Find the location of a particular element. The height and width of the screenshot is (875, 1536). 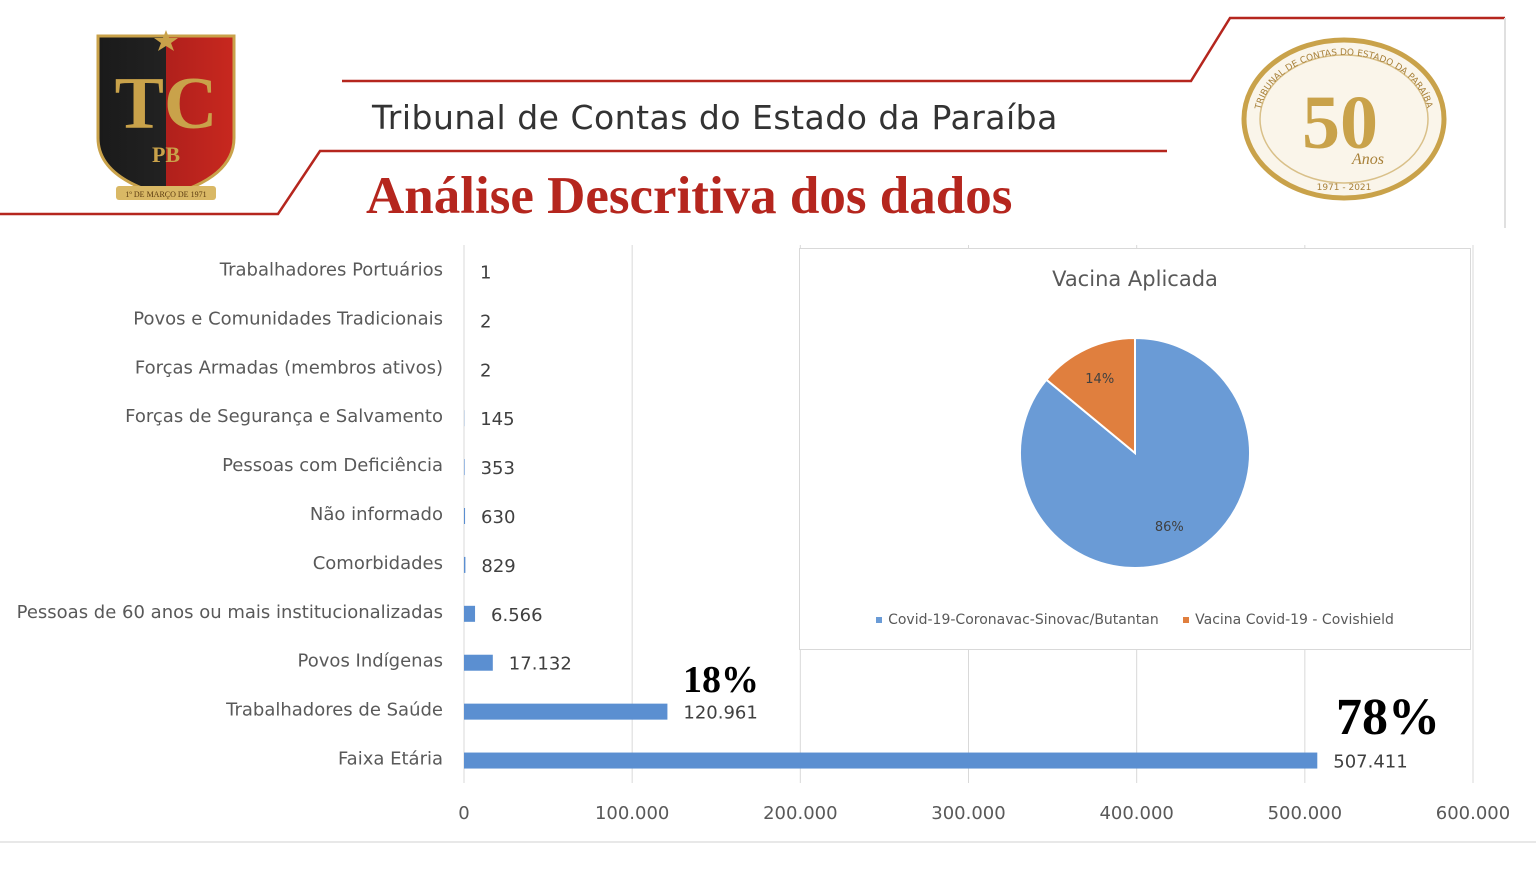

category-label-8: Povos Indígenas is located at coordinates (370, 661).